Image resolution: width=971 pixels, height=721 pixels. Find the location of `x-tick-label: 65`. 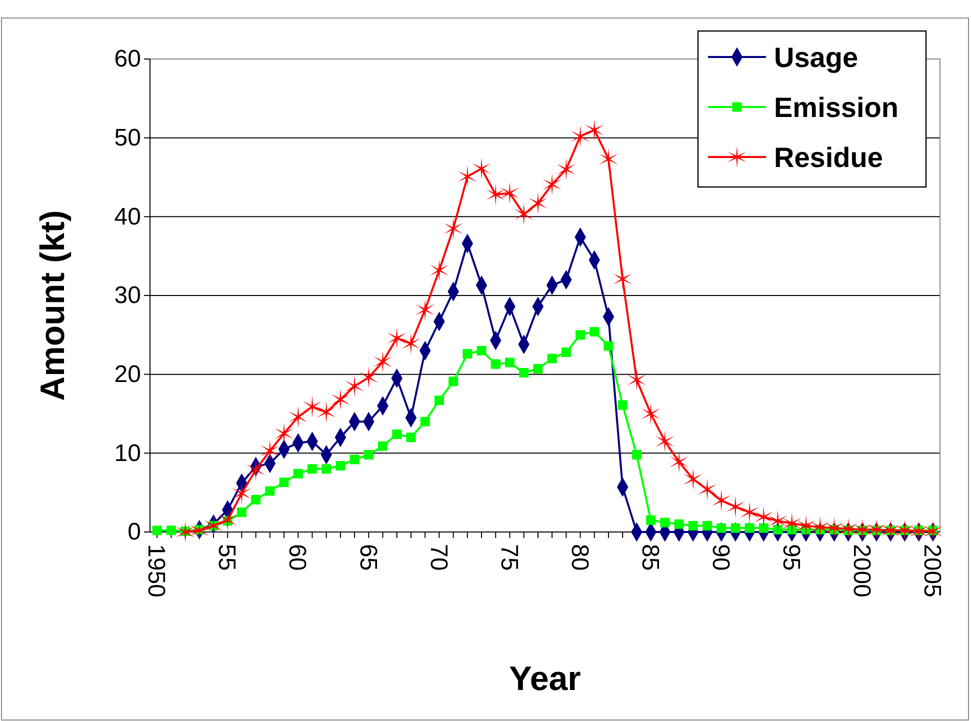

x-tick-label: 65 is located at coordinates (368, 557).